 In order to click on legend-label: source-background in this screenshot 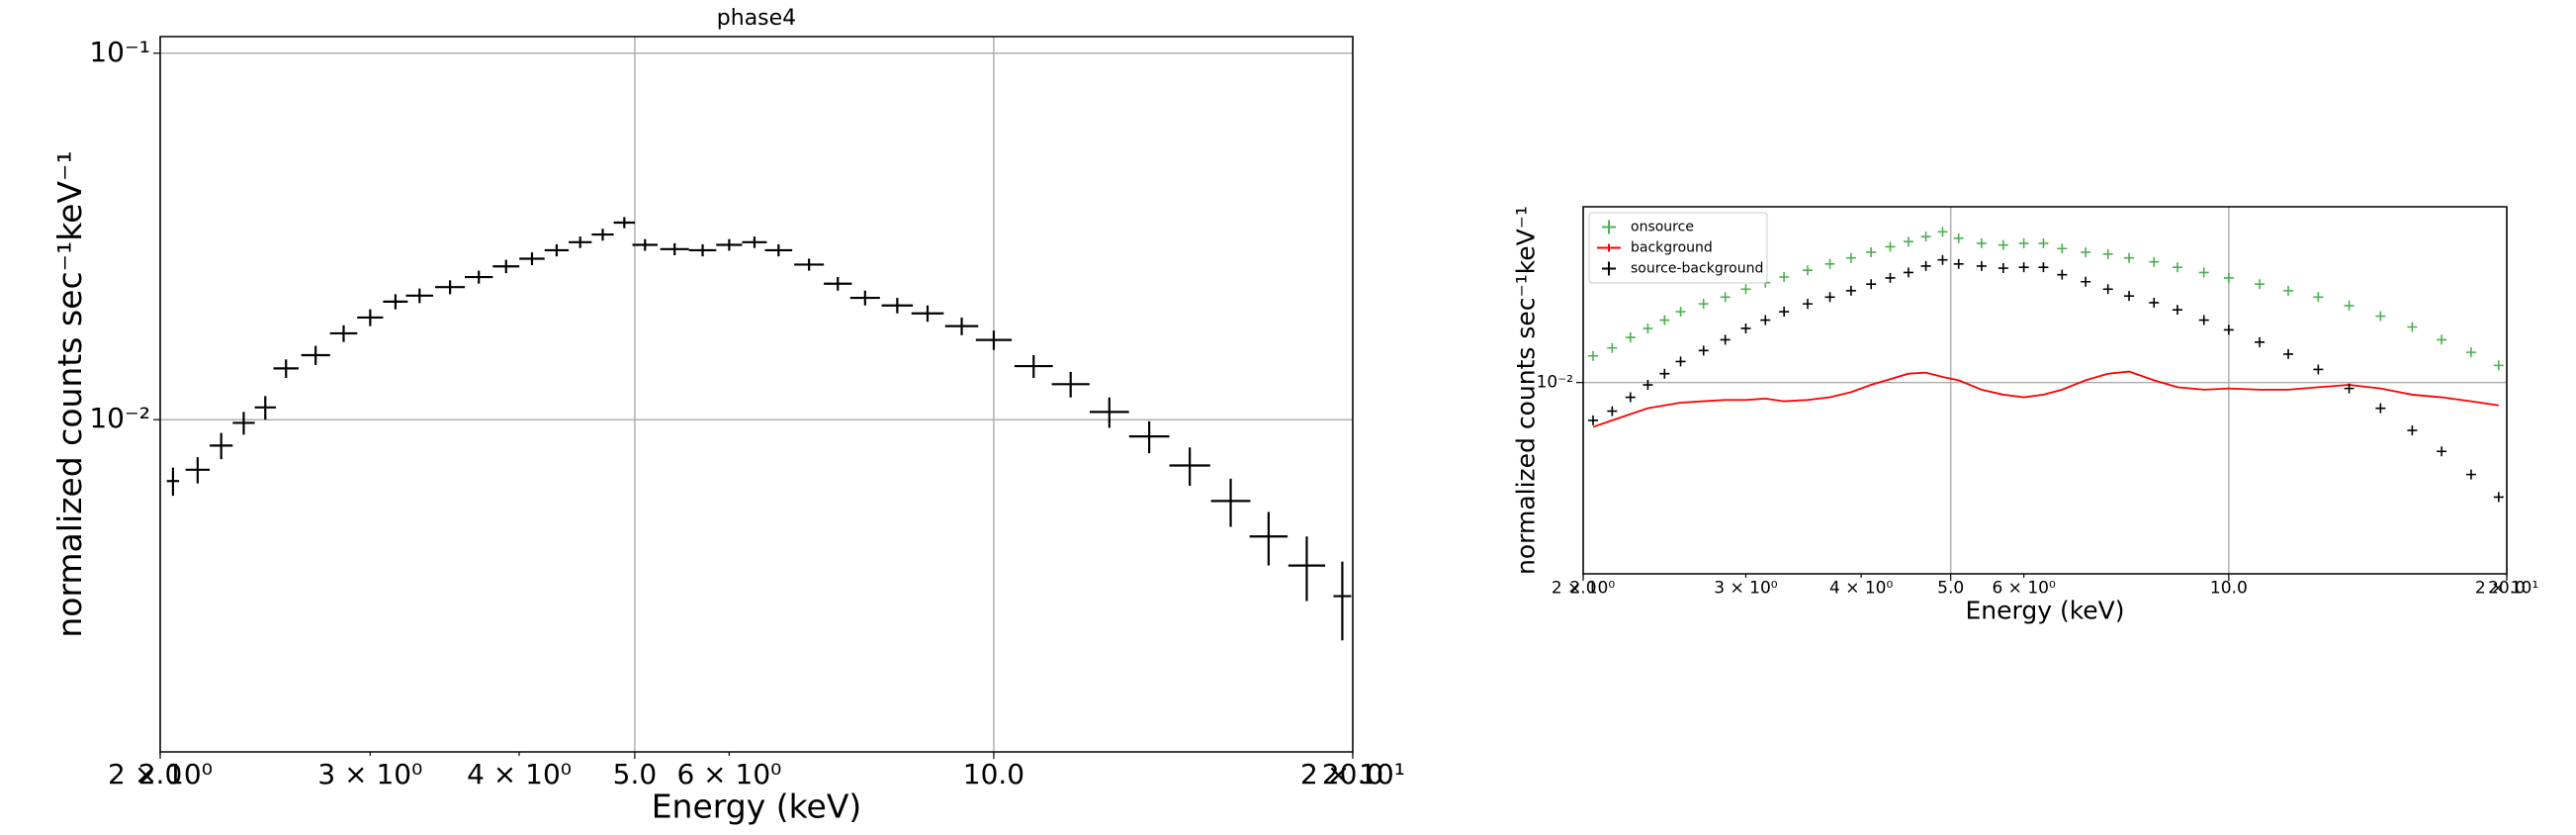, I will do `click(1697, 269)`.